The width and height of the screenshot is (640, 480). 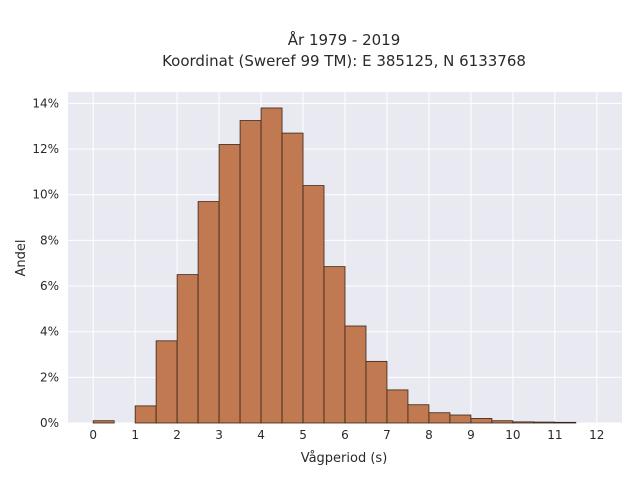 I want to click on y-tick-label-4: 8%, so click(x=49, y=240).